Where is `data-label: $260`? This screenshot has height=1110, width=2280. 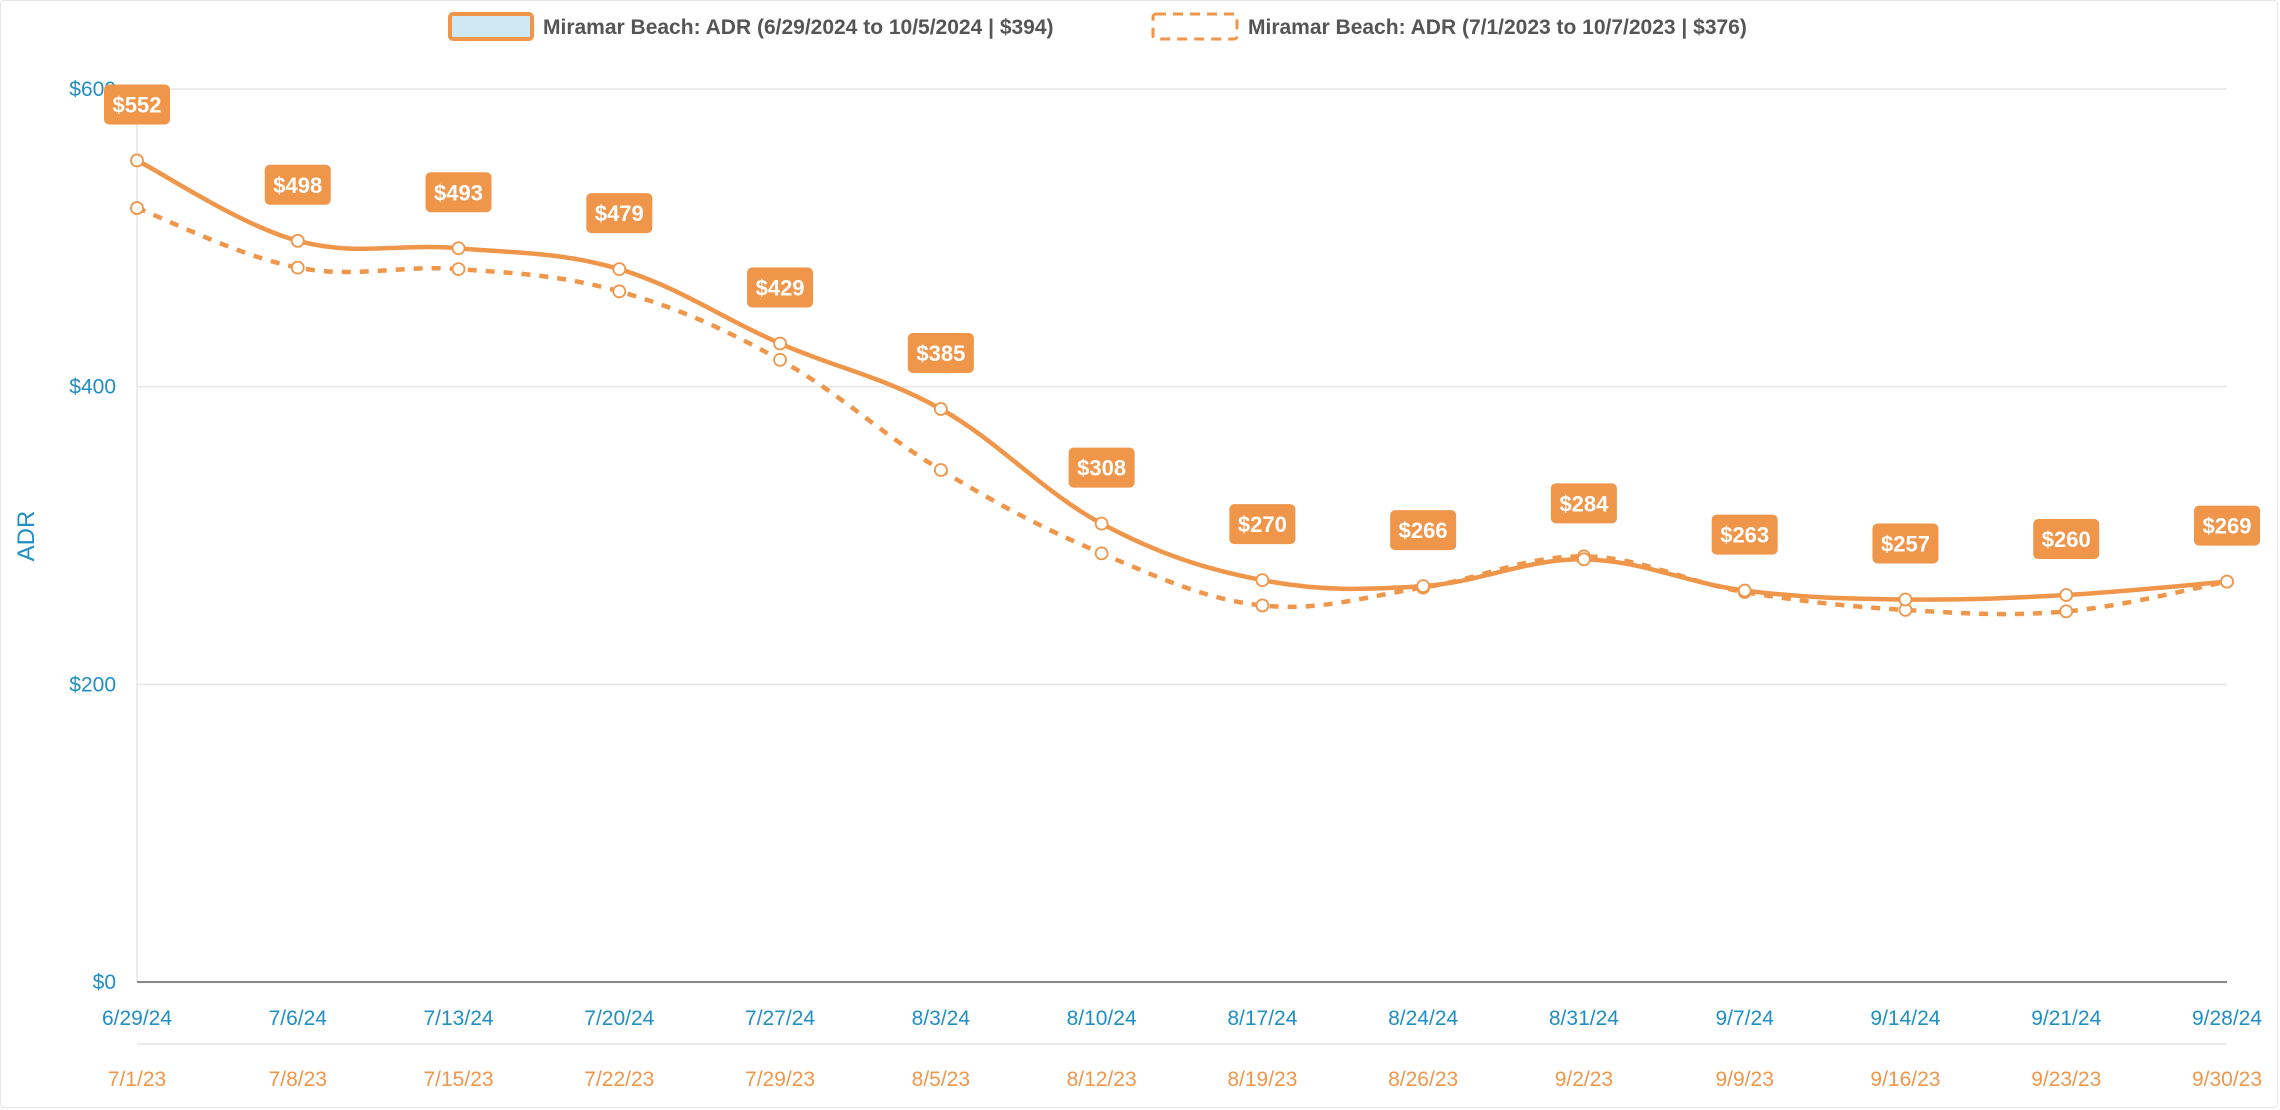 data-label: $260 is located at coordinates (2066, 539).